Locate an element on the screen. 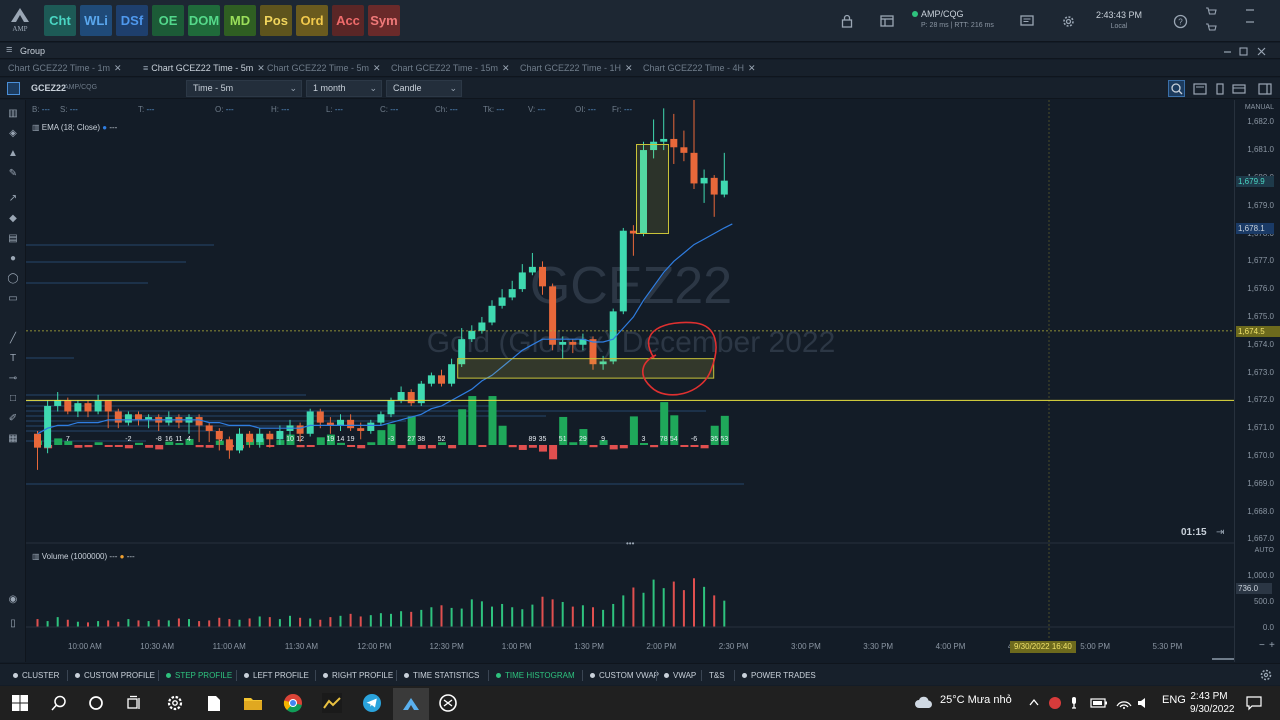  weather-text: 25°C Mưa nhỏ is located at coordinates (976, 700).